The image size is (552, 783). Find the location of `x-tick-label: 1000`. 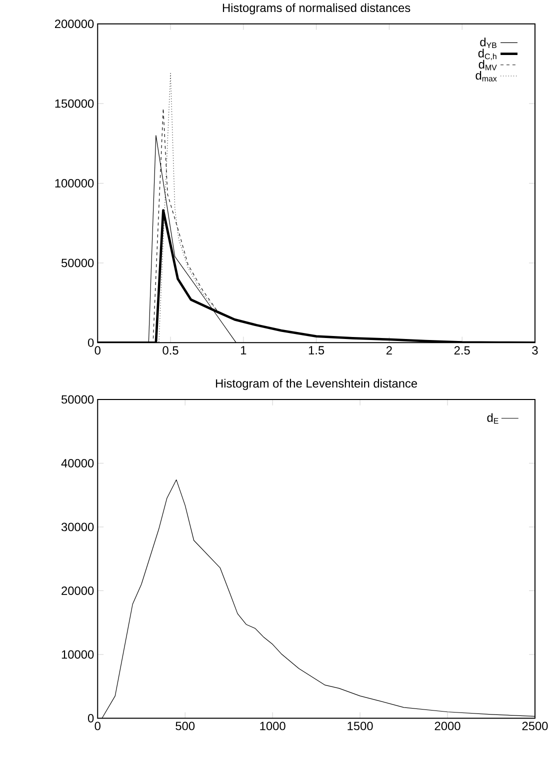

x-tick-label: 1000 is located at coordinates (273, 726).